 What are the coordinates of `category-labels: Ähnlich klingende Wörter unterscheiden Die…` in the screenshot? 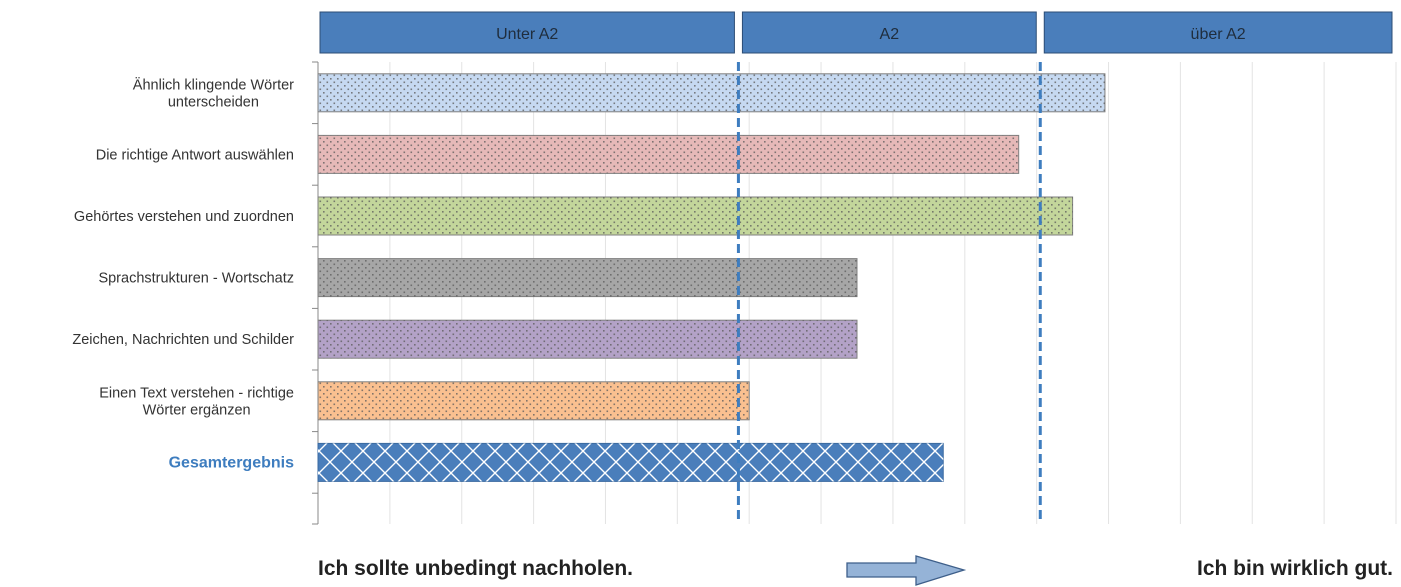 It's located at (183, 273).